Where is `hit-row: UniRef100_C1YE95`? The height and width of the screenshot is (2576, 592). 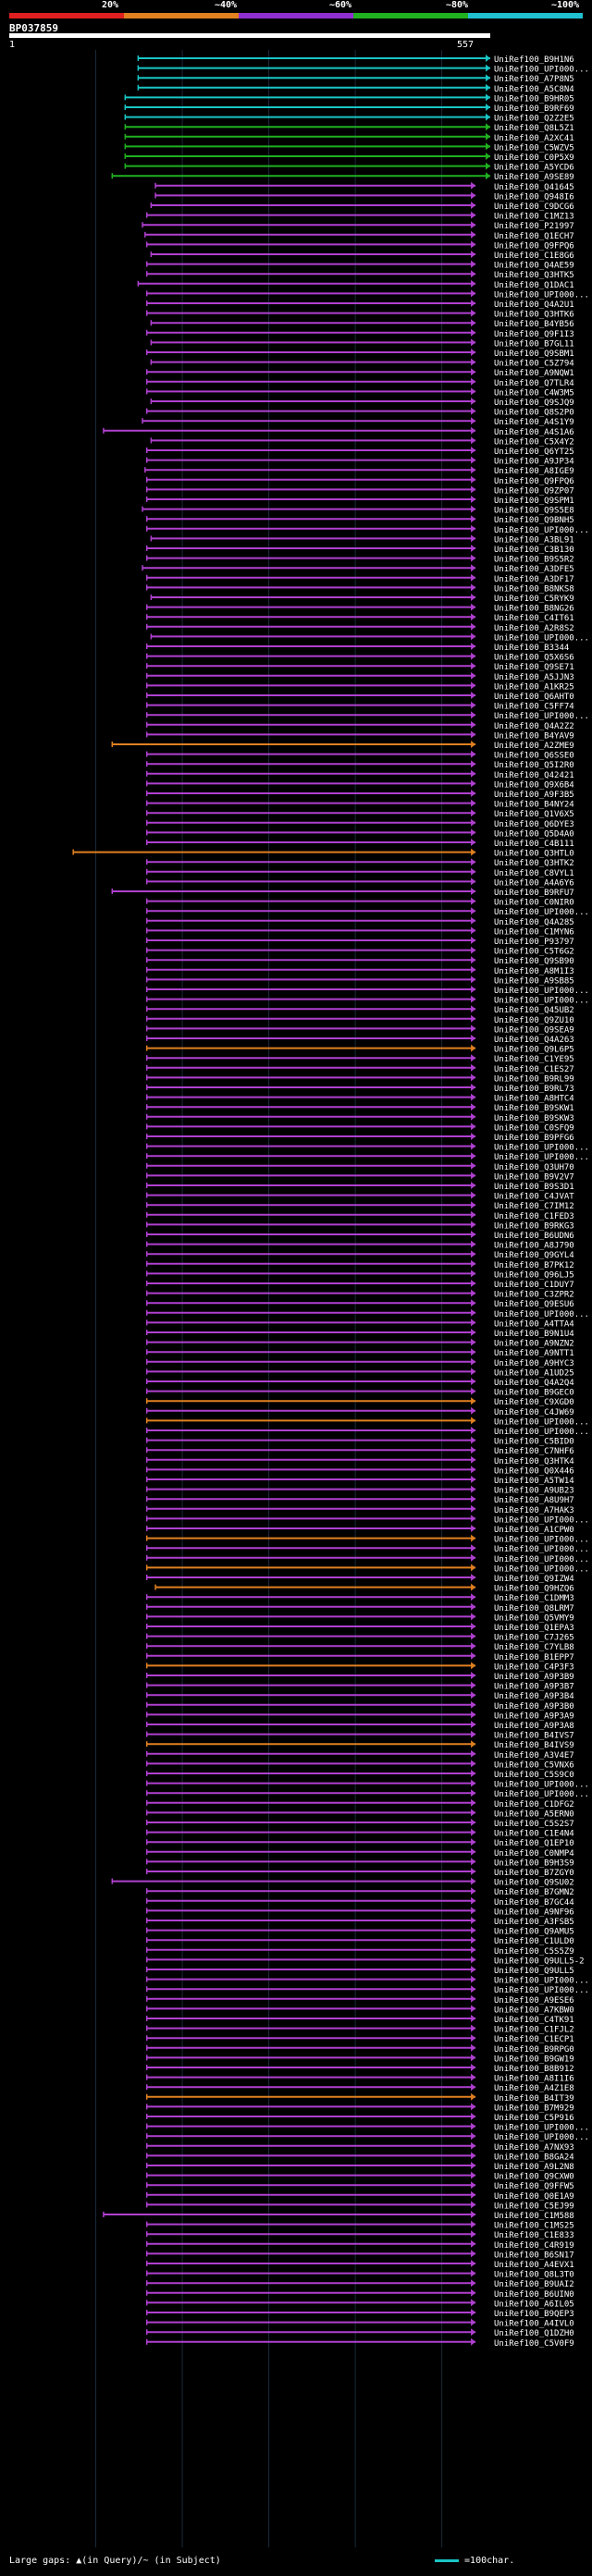 hit-row: UniRef100_C1YE95 is located at coordinates (359, 1059).